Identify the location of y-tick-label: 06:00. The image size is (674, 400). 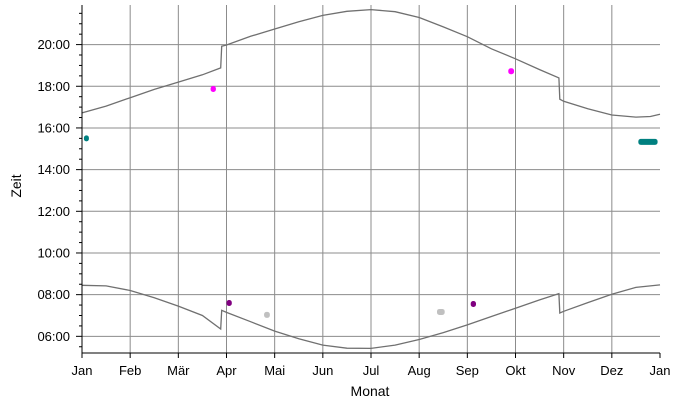
(53, 336).